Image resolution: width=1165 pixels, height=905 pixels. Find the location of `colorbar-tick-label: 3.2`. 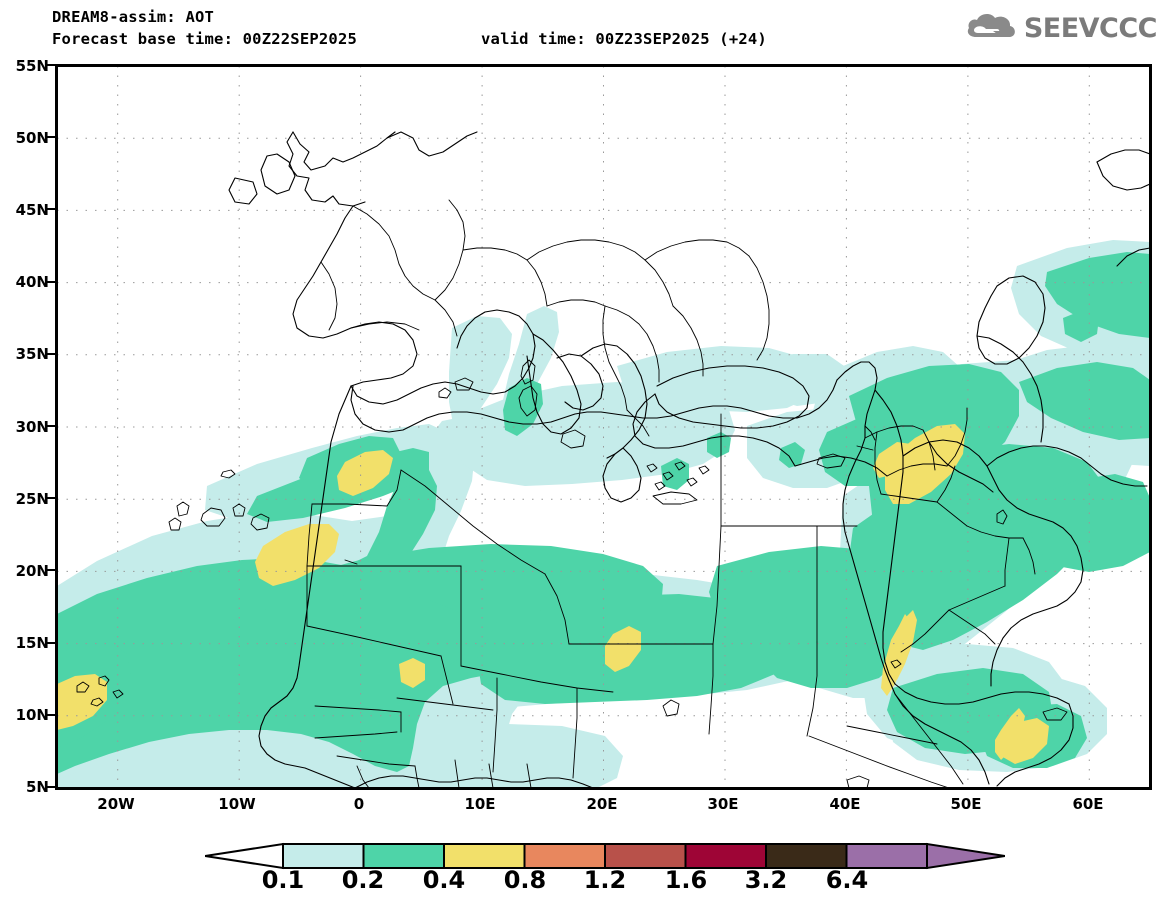

colorbar-tick-label: 3.2 is located at coordinates (766, 880).